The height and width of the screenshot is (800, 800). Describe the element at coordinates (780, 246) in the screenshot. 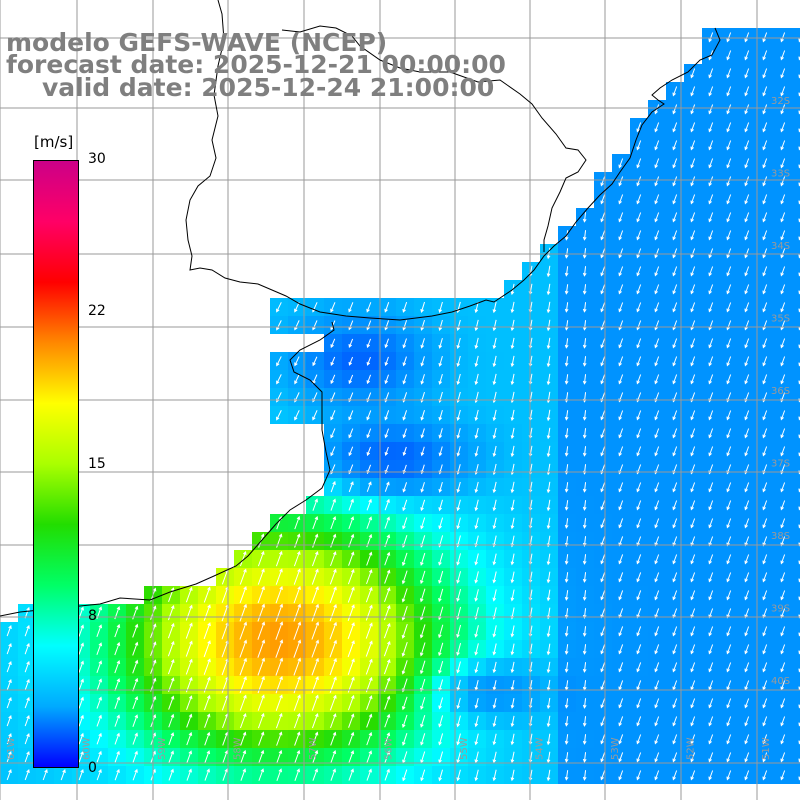

I see `latitude-label: 34S` at that location.